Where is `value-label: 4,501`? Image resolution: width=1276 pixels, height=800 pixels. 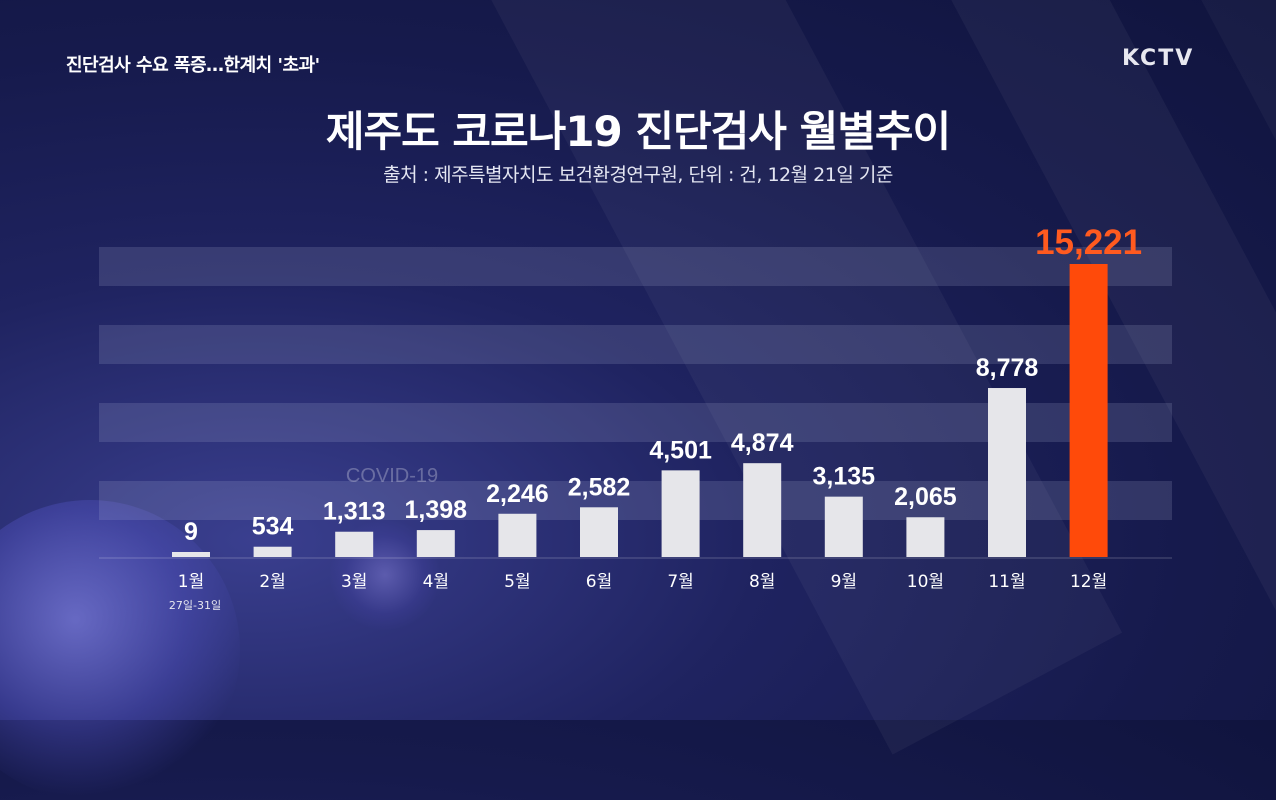
value-label: 4,501 is located at coordinates (680, 450).